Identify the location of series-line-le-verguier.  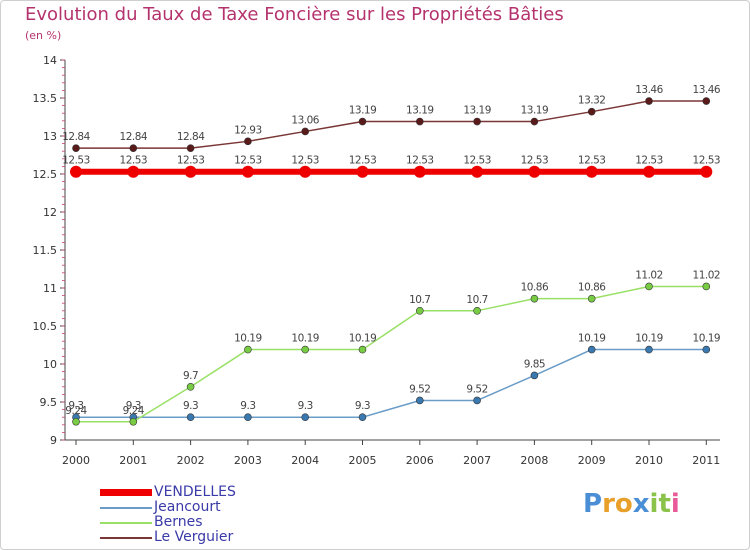
(391, 124).